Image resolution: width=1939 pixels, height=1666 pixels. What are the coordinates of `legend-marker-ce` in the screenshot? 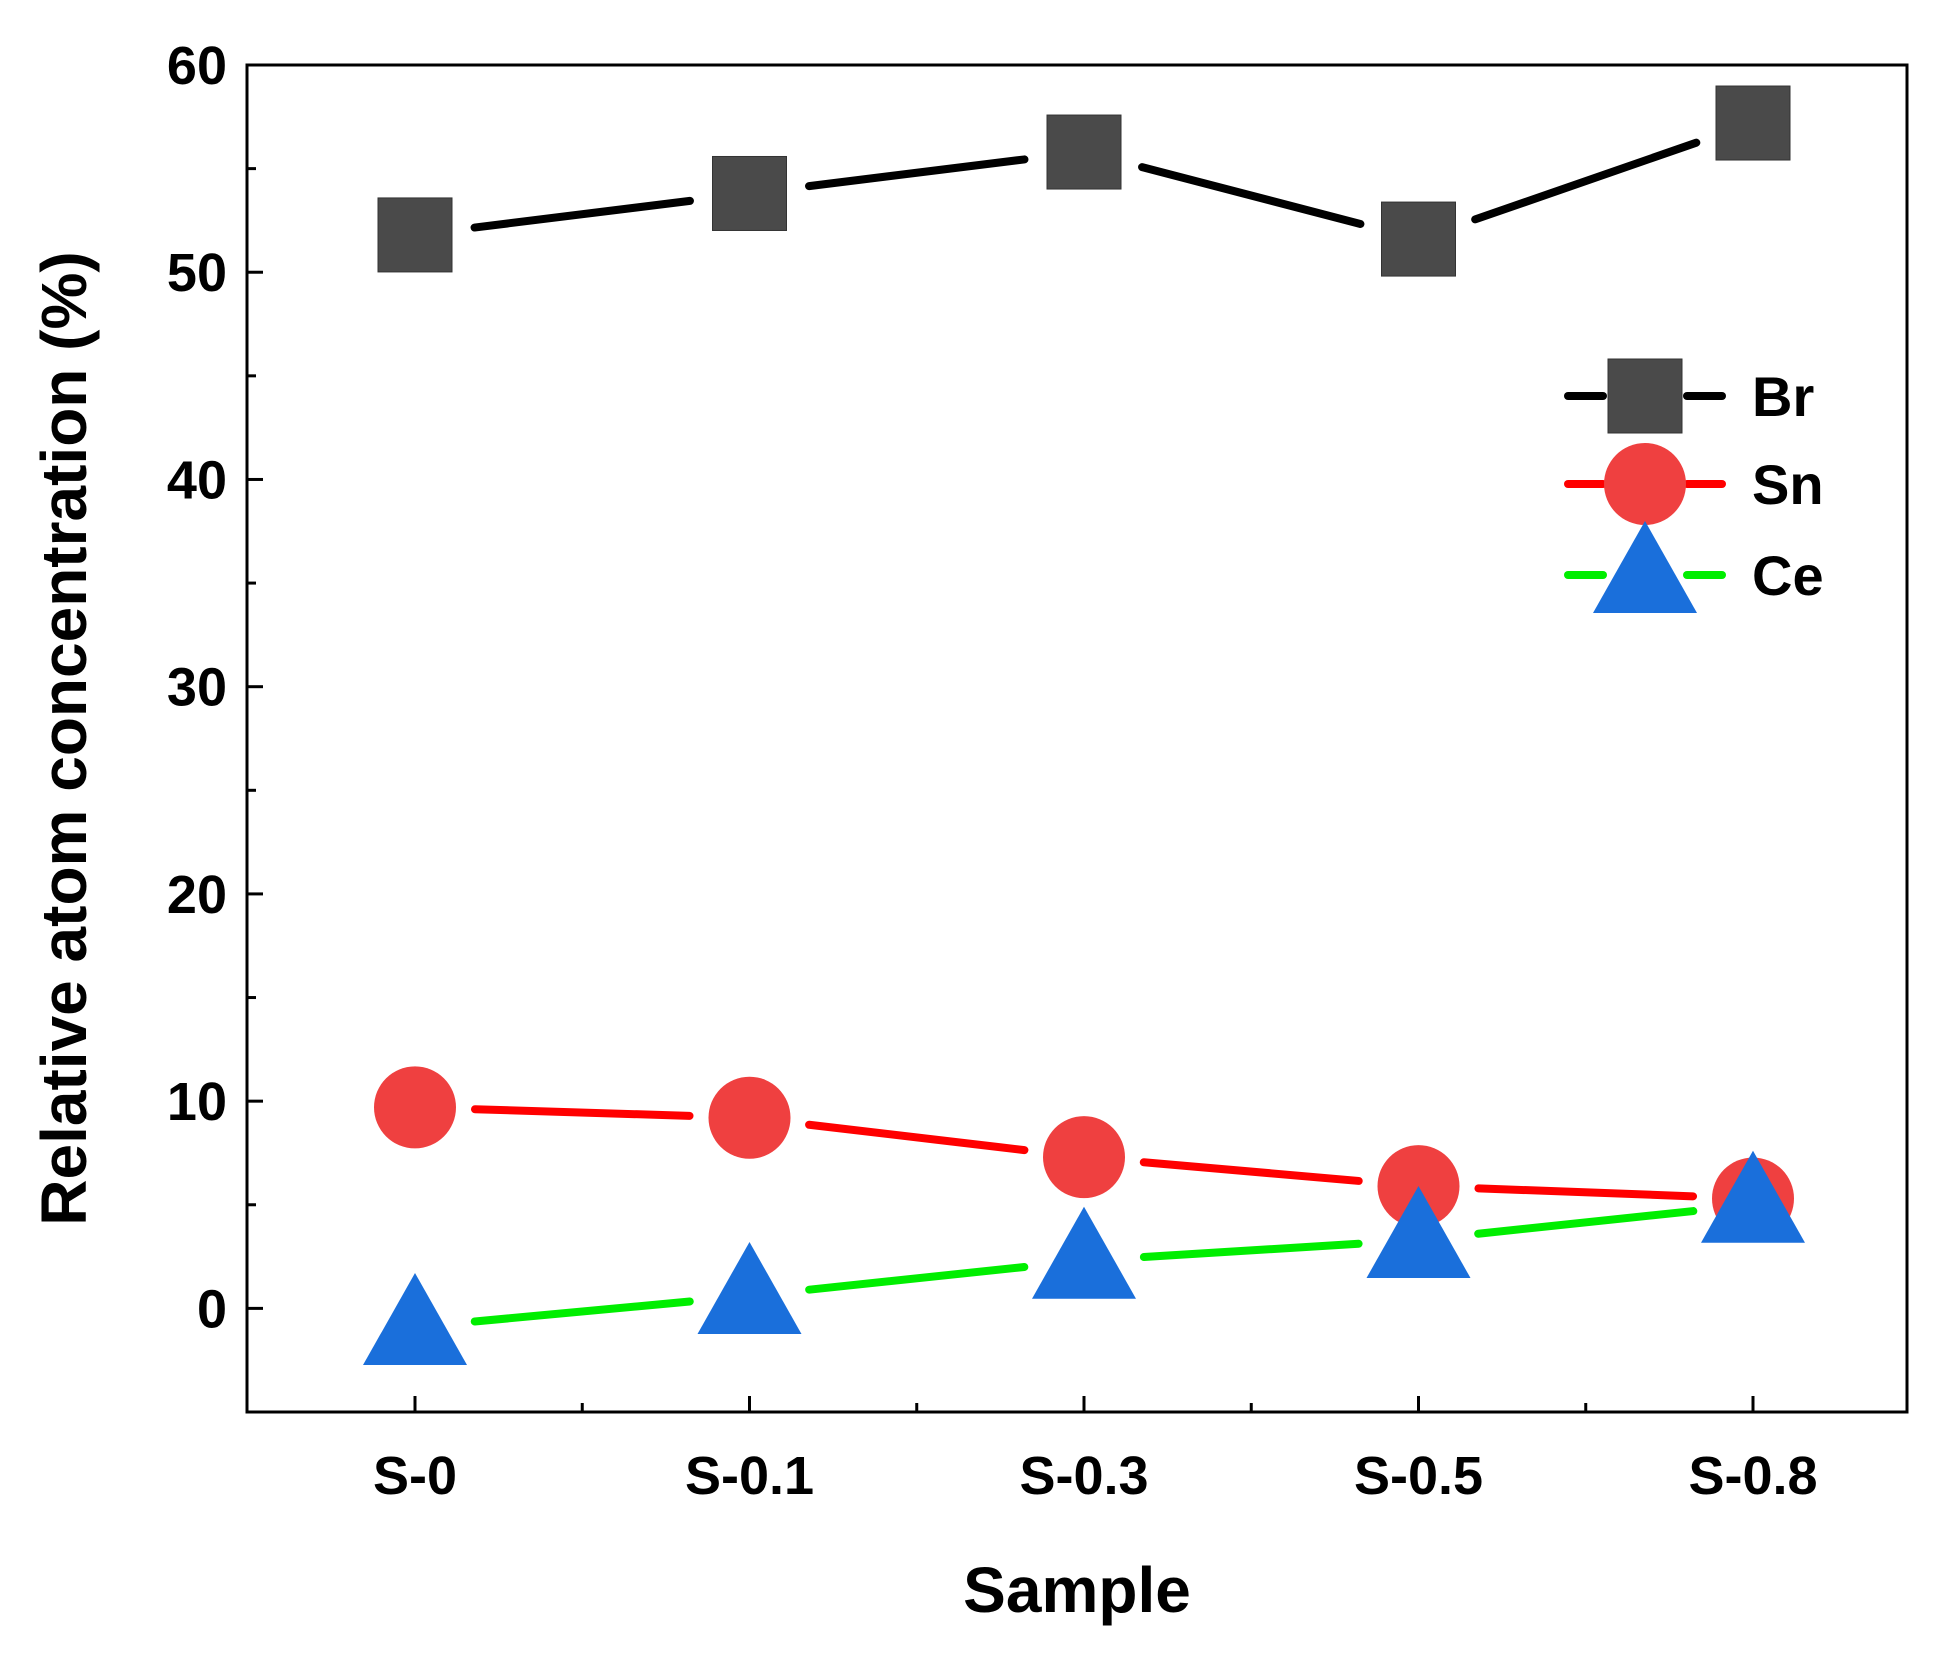 It's located at (1645, 567).